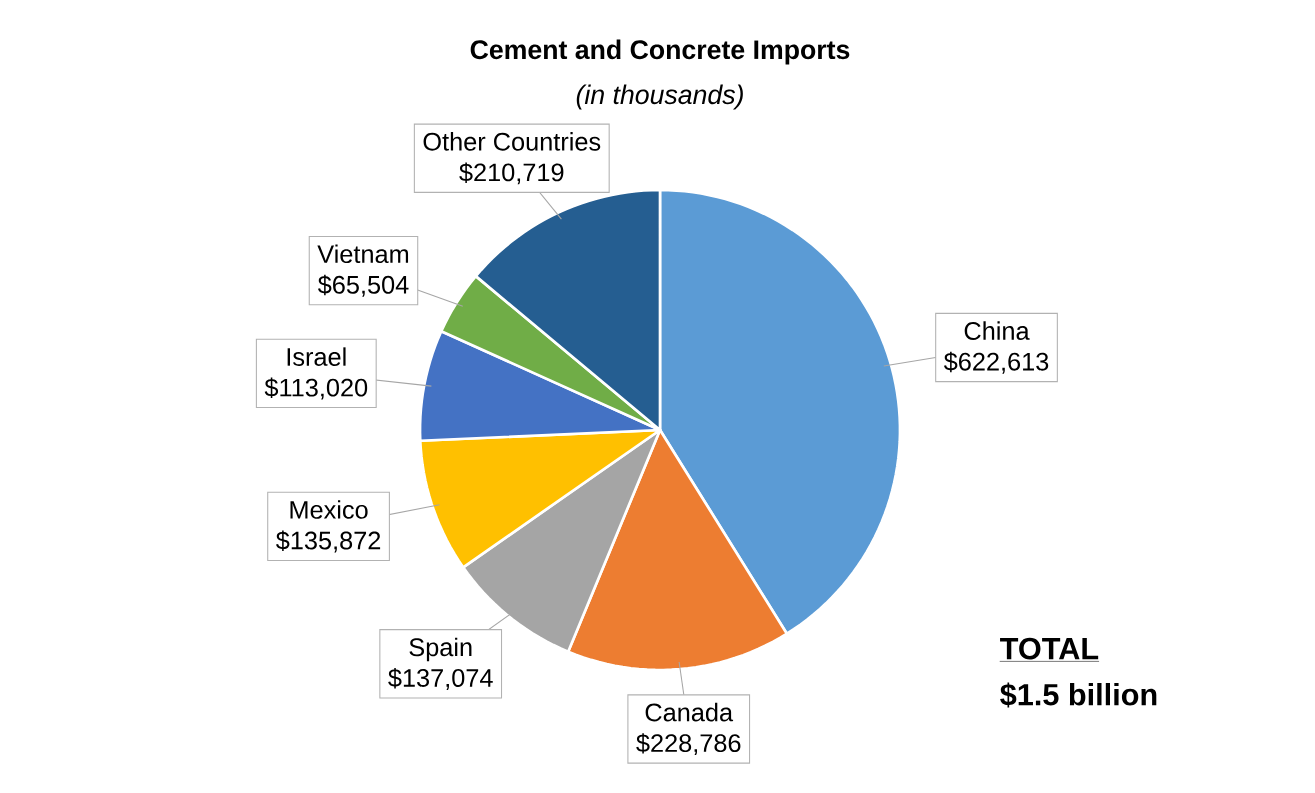  Describe the element at coordinates (512, 141) in the screenshot. I see `slice-label: Other Countries` at that location.